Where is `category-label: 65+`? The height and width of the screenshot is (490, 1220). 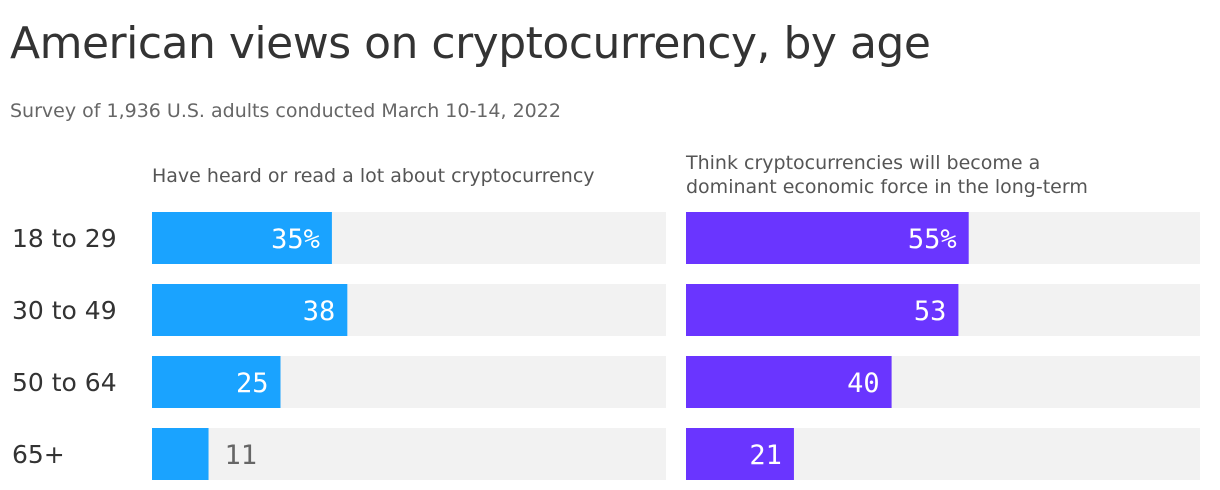 category-label: 65+ is located at coordinates (38, 454).